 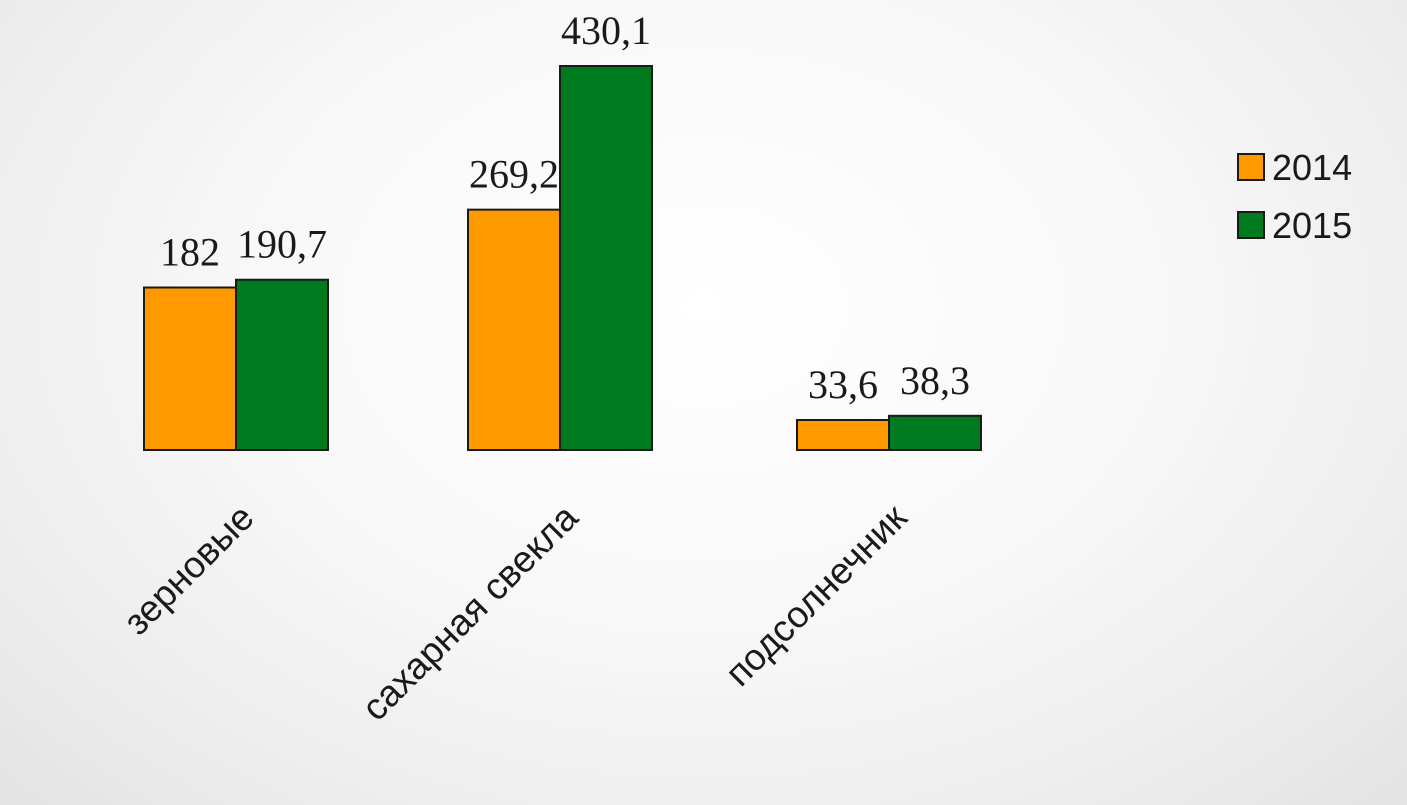 What do you see at coordinates (190, 369) in the screenshot?
I see `bar-2014-зерновые` at bounding box center [190, 369].